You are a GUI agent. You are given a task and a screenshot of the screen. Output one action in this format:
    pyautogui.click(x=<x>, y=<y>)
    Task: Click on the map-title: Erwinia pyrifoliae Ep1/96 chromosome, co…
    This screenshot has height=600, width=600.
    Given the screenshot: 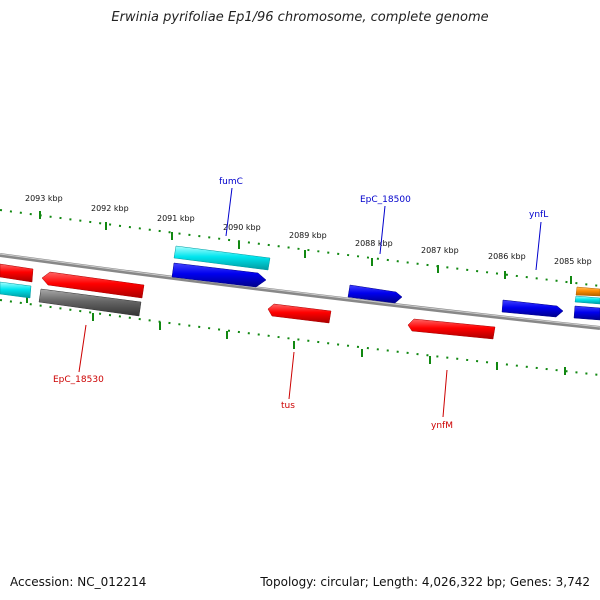 What is the action you would take?
    pyautogui.click(x=300, y=17)
    